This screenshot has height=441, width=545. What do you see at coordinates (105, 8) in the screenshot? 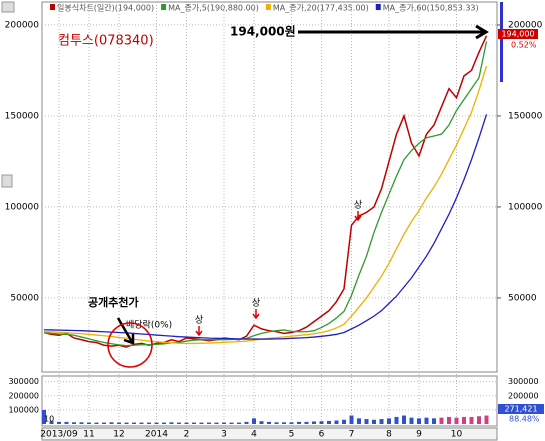
I see `legend-label: 일봉식차트(일간)(194,000)` at bounding box center [105, 8].